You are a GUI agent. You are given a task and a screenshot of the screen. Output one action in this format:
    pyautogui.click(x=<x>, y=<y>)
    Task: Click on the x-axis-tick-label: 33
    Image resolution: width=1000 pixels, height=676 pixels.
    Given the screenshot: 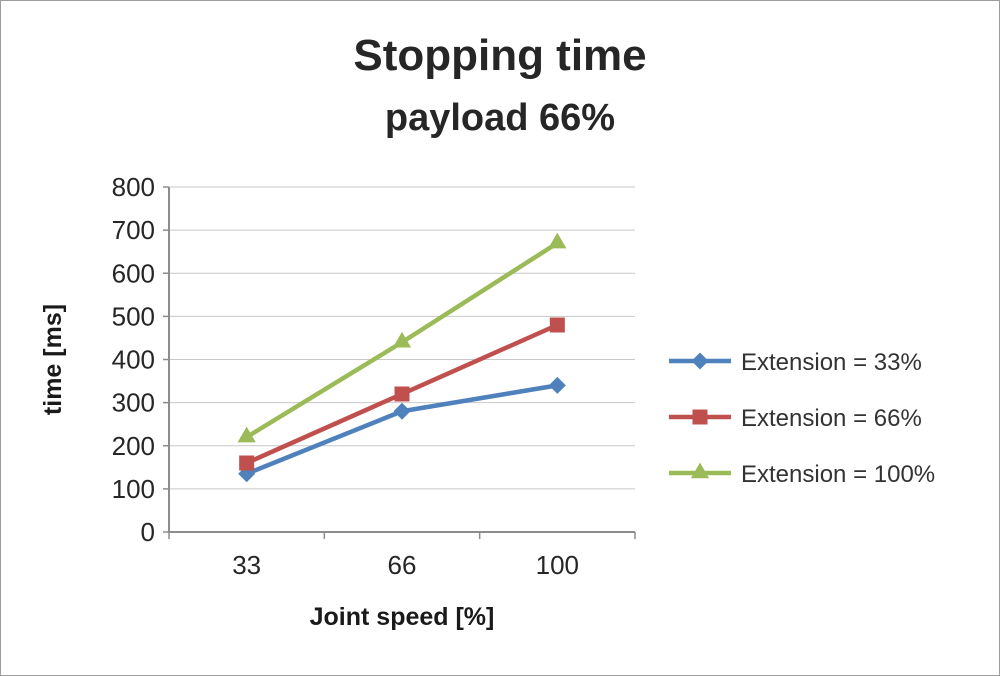 What is the action you would take?
    pyautogui.click(x=246, y=565)
    